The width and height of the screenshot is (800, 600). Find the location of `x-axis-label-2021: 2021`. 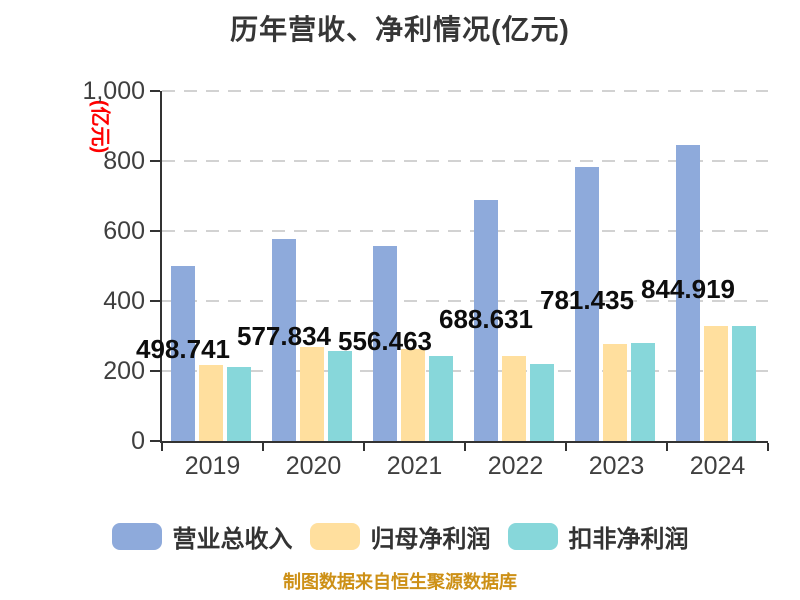

x-axis-label-2021: 2021 is located at coordinates (414, 466).